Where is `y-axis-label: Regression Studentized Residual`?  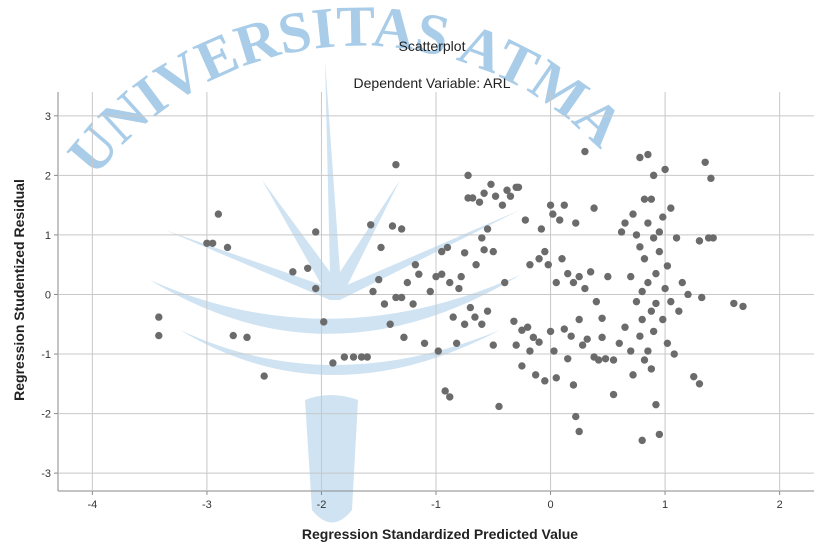
y-axis-label: Regression Studentized Residual is located at coordinates (19, 290).